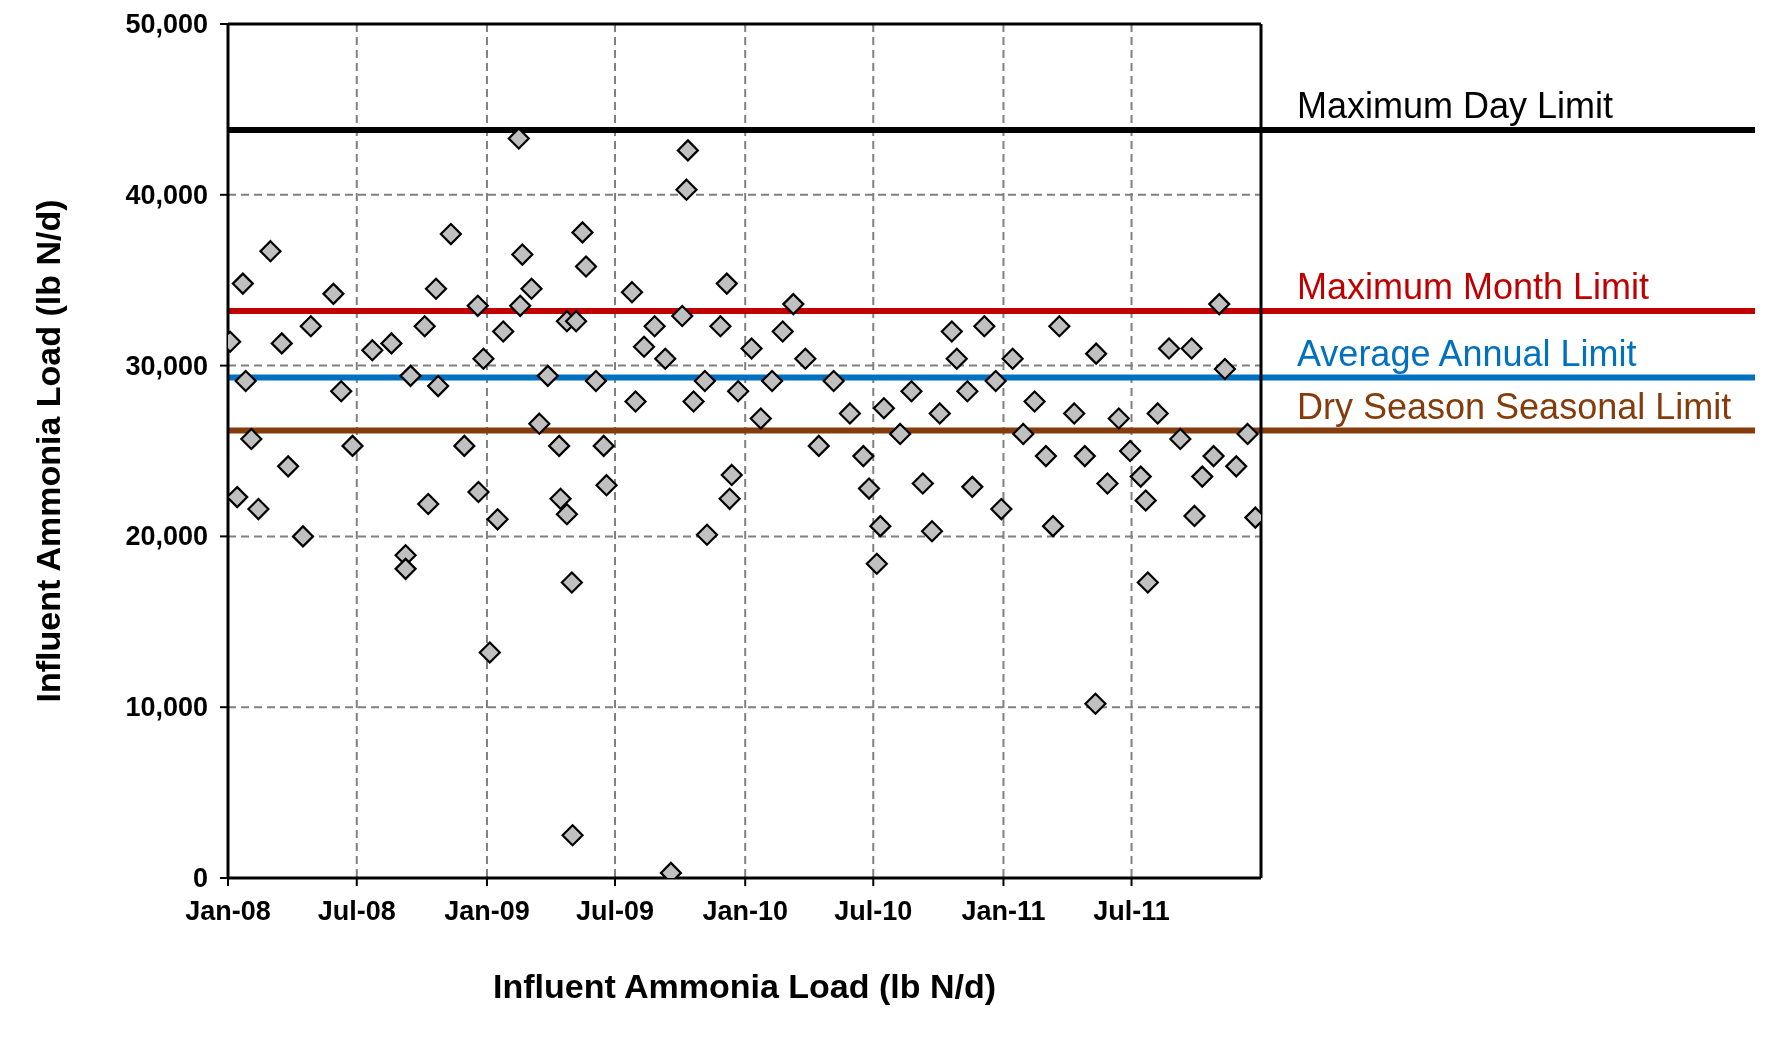 The height and width of the screenshot is (1058, 1771). Describe the element at coordinates (615, 911) in the screenshot. I see `x-tick-label: Jul-09` at that location.